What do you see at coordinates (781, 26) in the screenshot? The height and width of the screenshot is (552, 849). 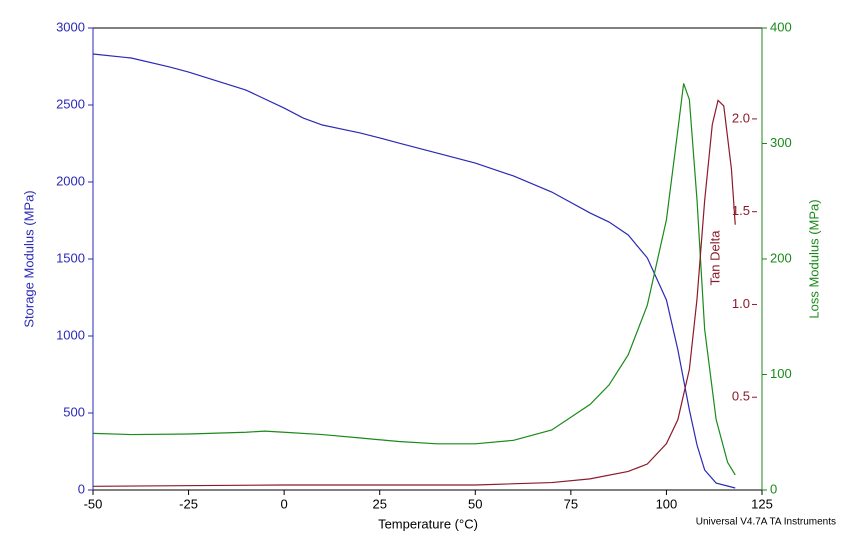 I see `y2-tick-label: 400` at bounding box center [781, 26].